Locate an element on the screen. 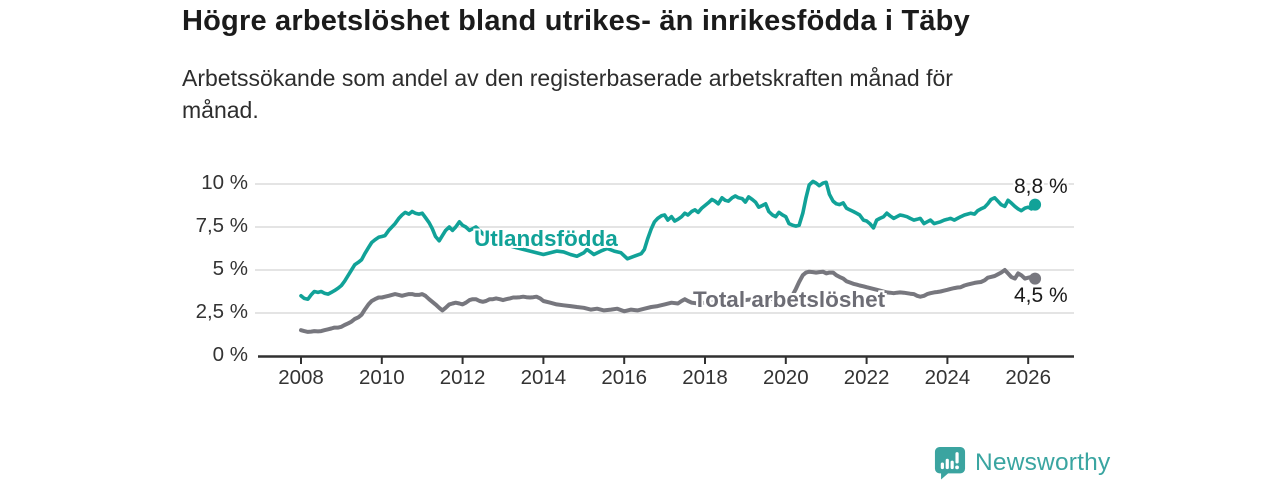  newsworthy-bar-chart-speech-bubble-icon is located at coordinates (950, 463).